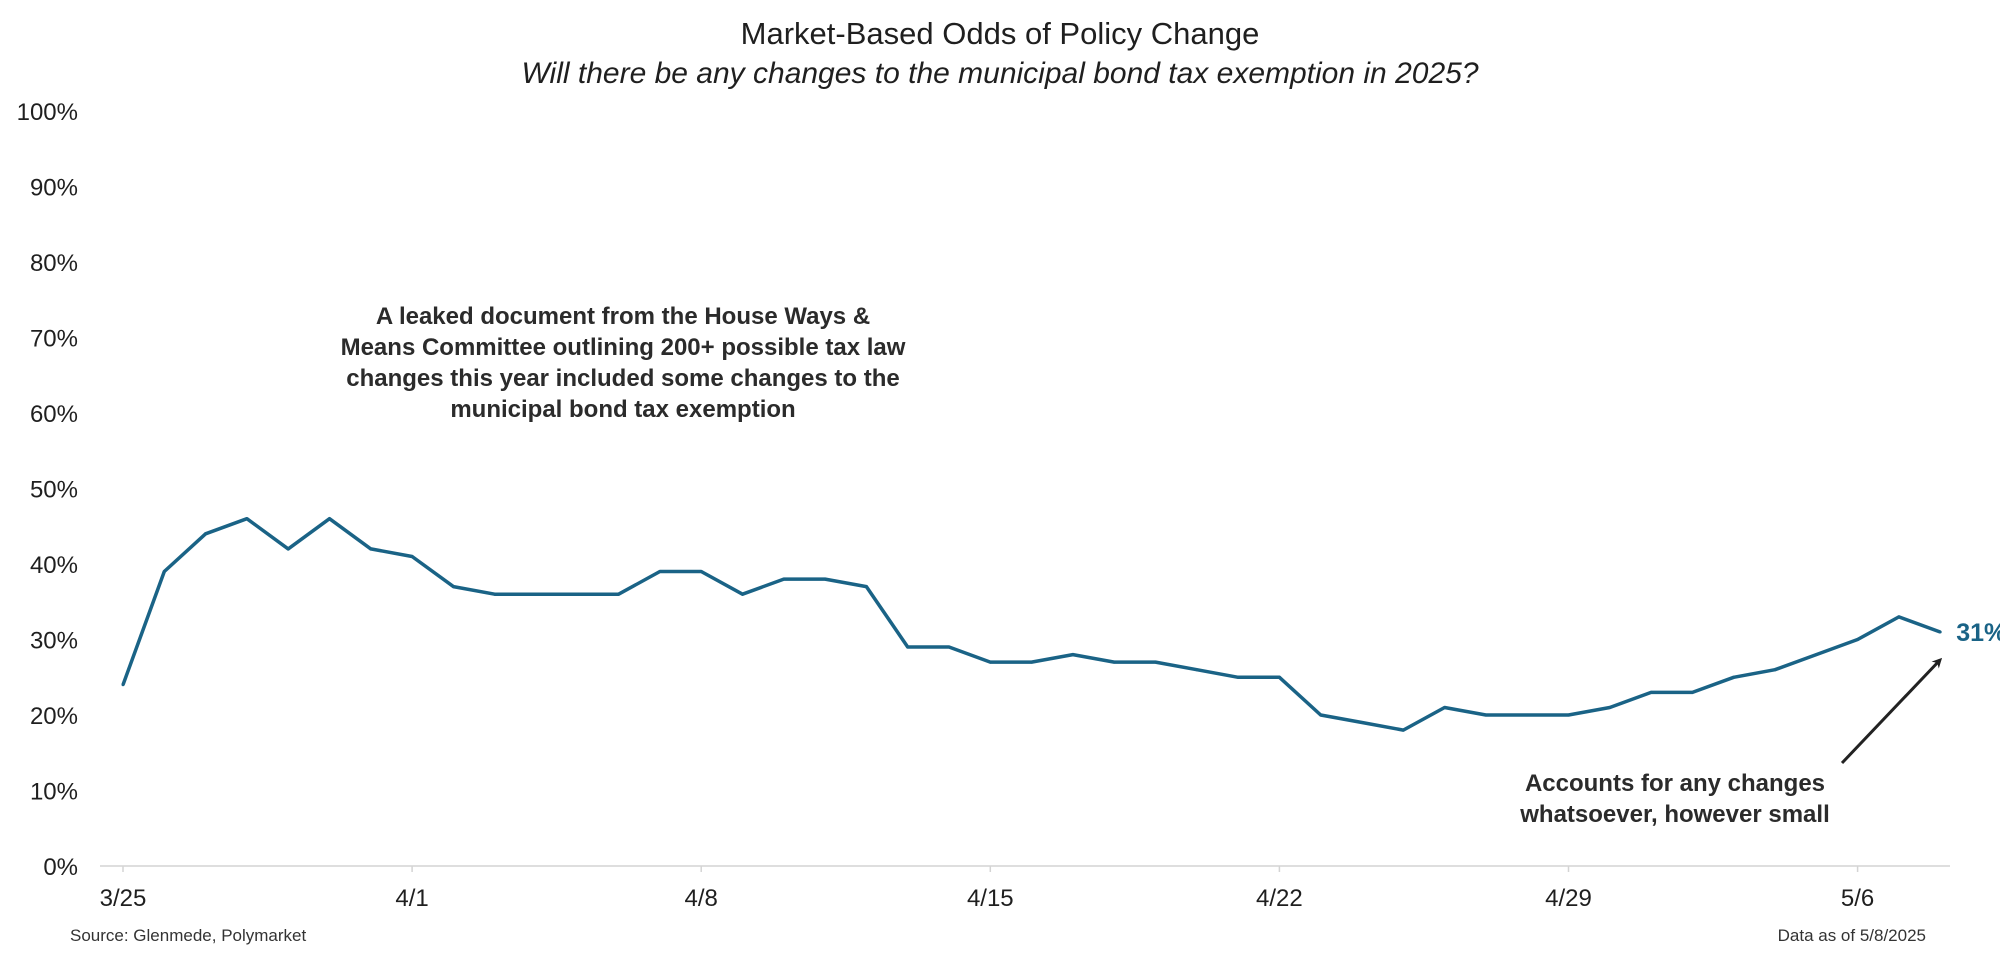 This screenshot has height=959, width=2000. I want to click on y-tick-label: 50%, so click(54, 490).